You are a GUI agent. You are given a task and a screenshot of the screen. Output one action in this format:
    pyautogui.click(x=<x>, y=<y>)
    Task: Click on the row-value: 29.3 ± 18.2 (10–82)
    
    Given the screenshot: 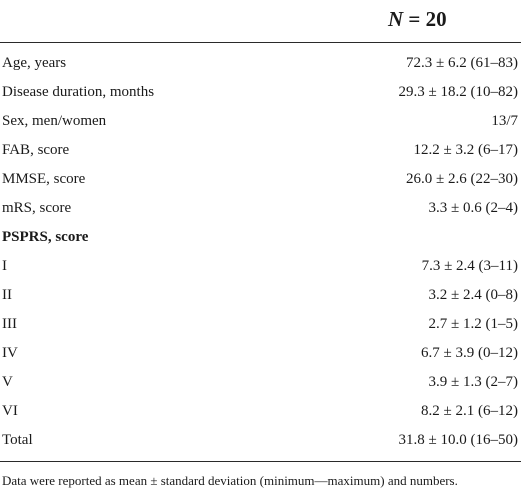 What is the action you would take?
    pyautogui.click(x=458, y=92)
    